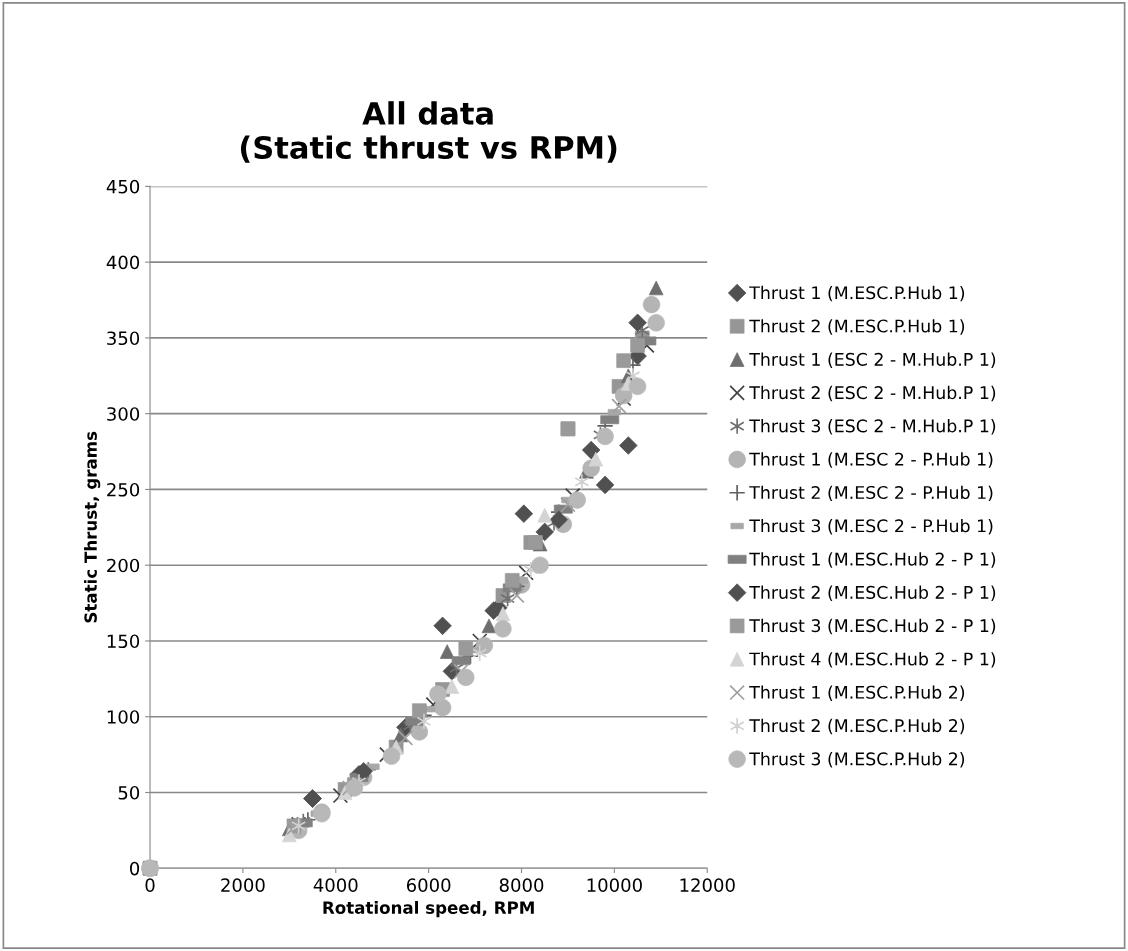 The image size is (1128, 951). I want to click on y-tick-label: 100, so click(123, 717).